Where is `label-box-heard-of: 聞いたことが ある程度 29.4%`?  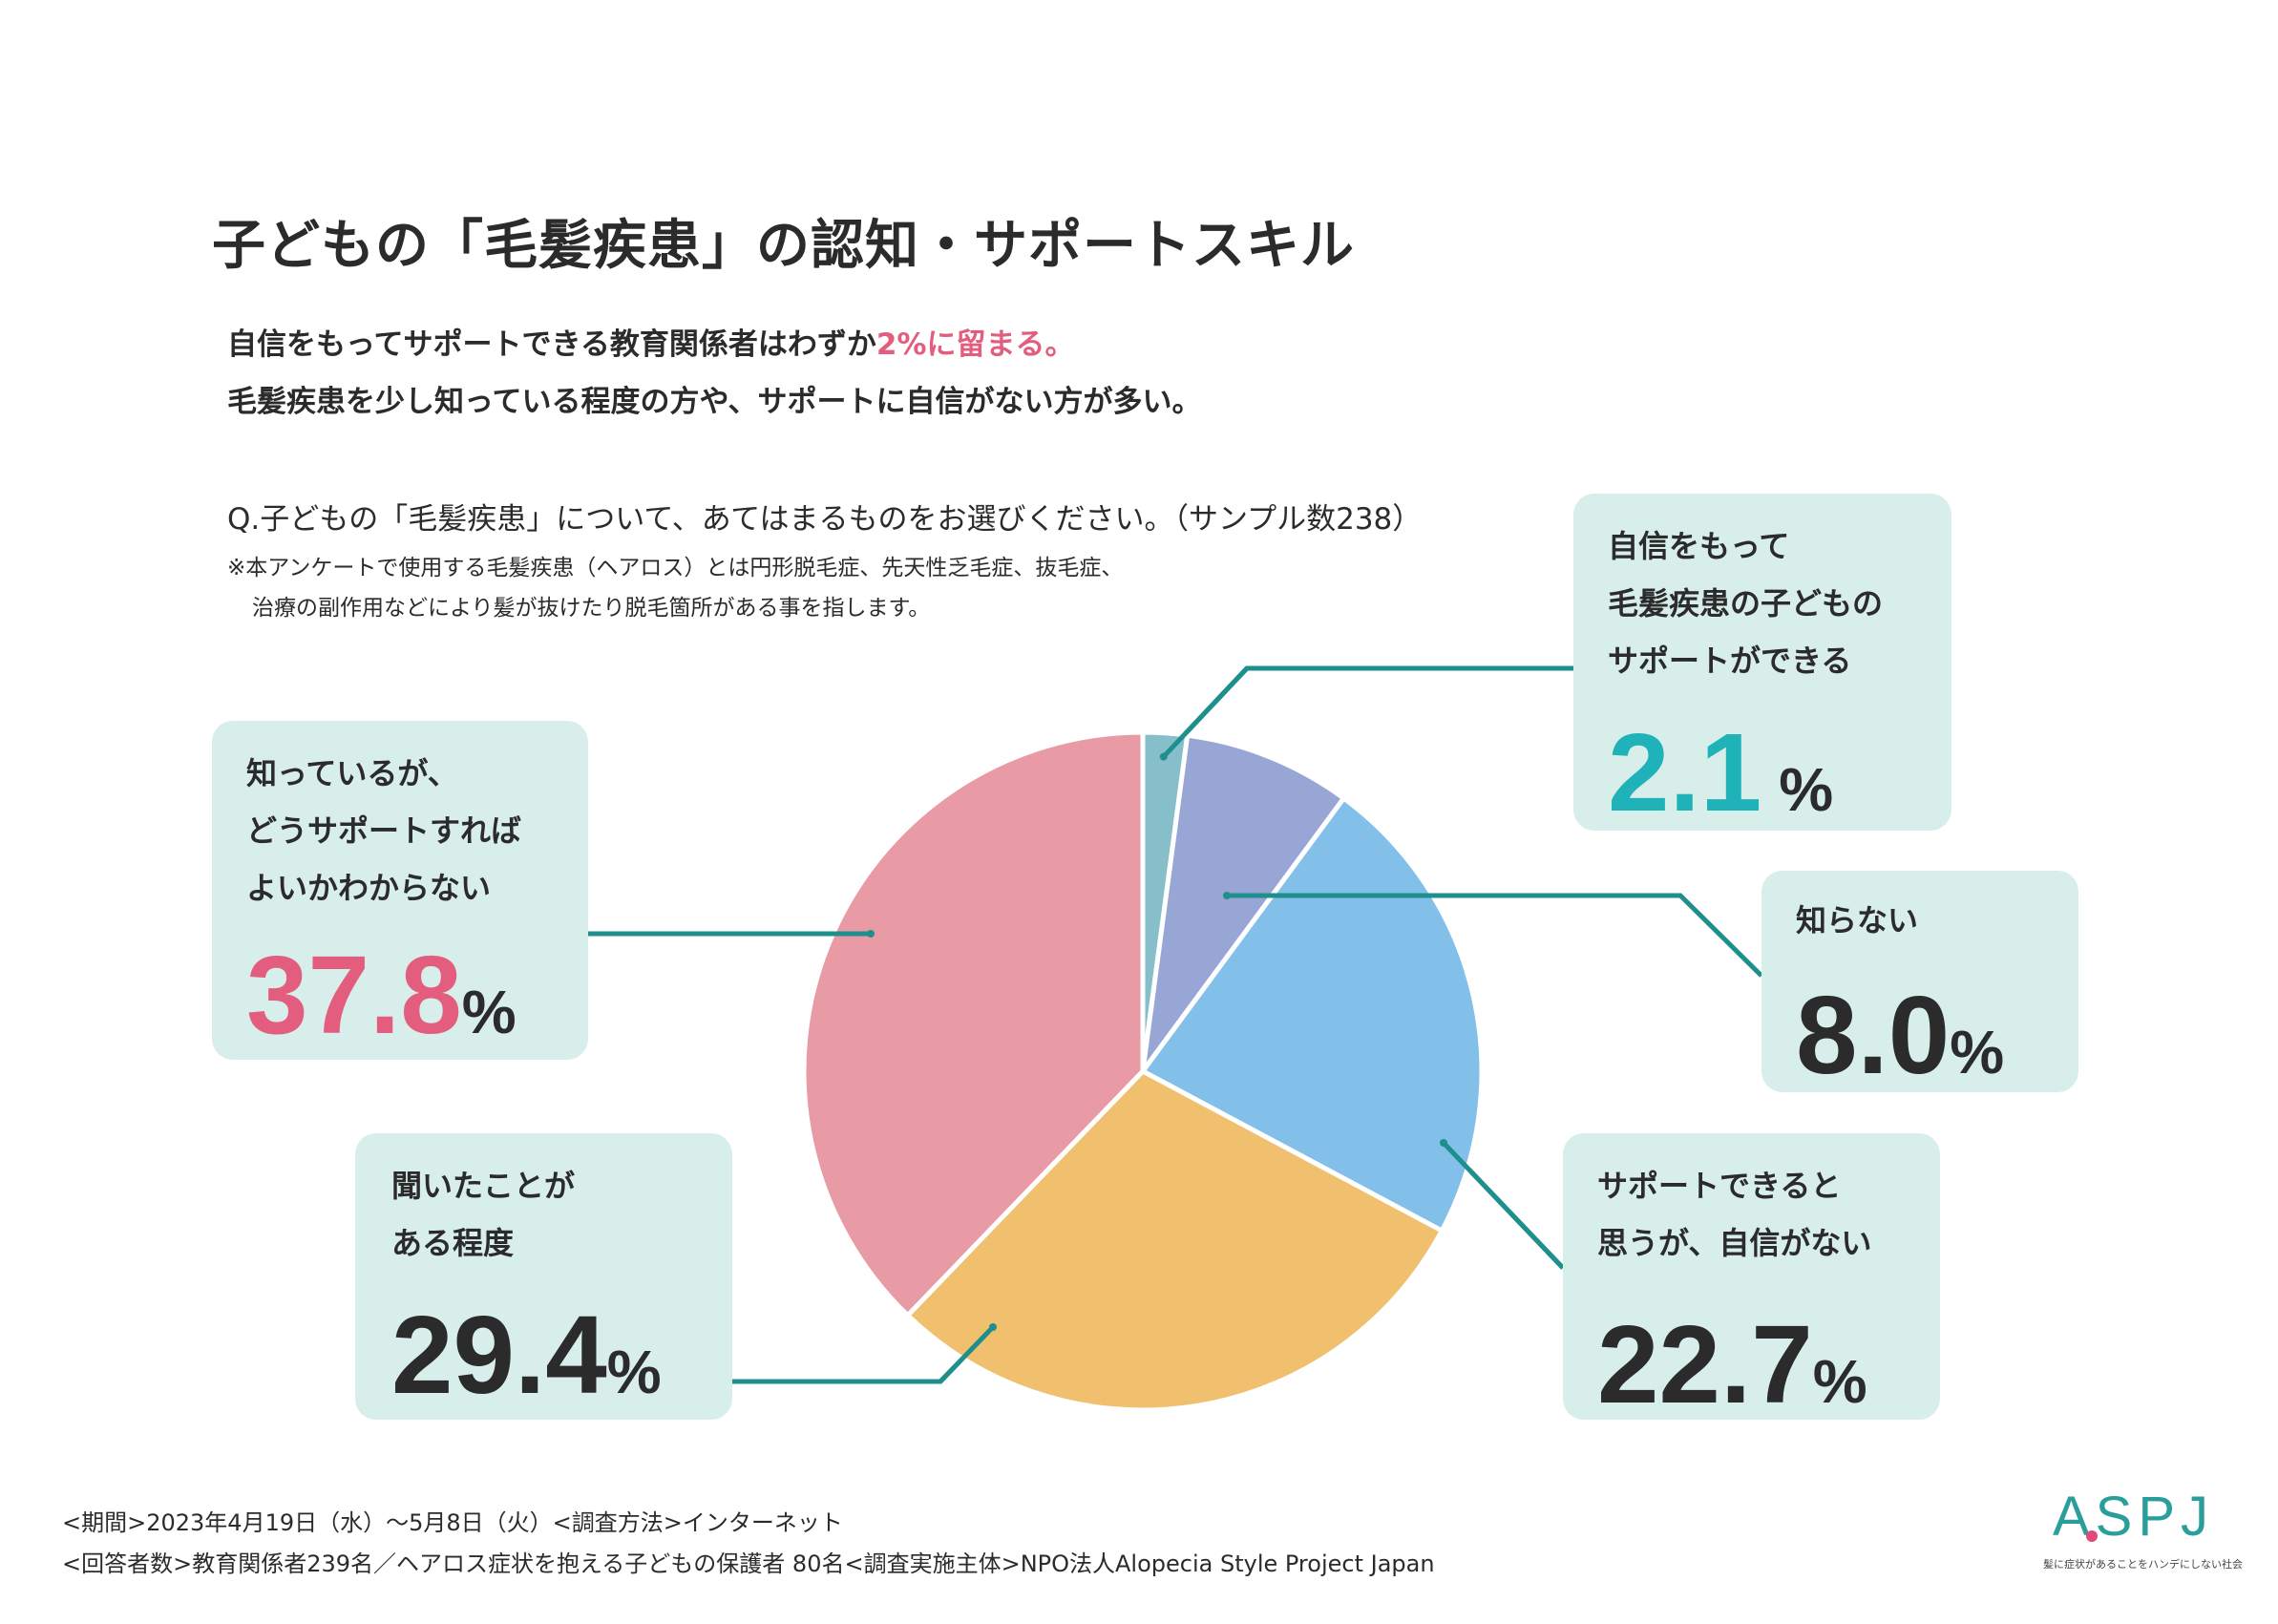 label-box-heard-of: 聞いたことが ある程度 29.4% is located at coordinates (543, 1276).